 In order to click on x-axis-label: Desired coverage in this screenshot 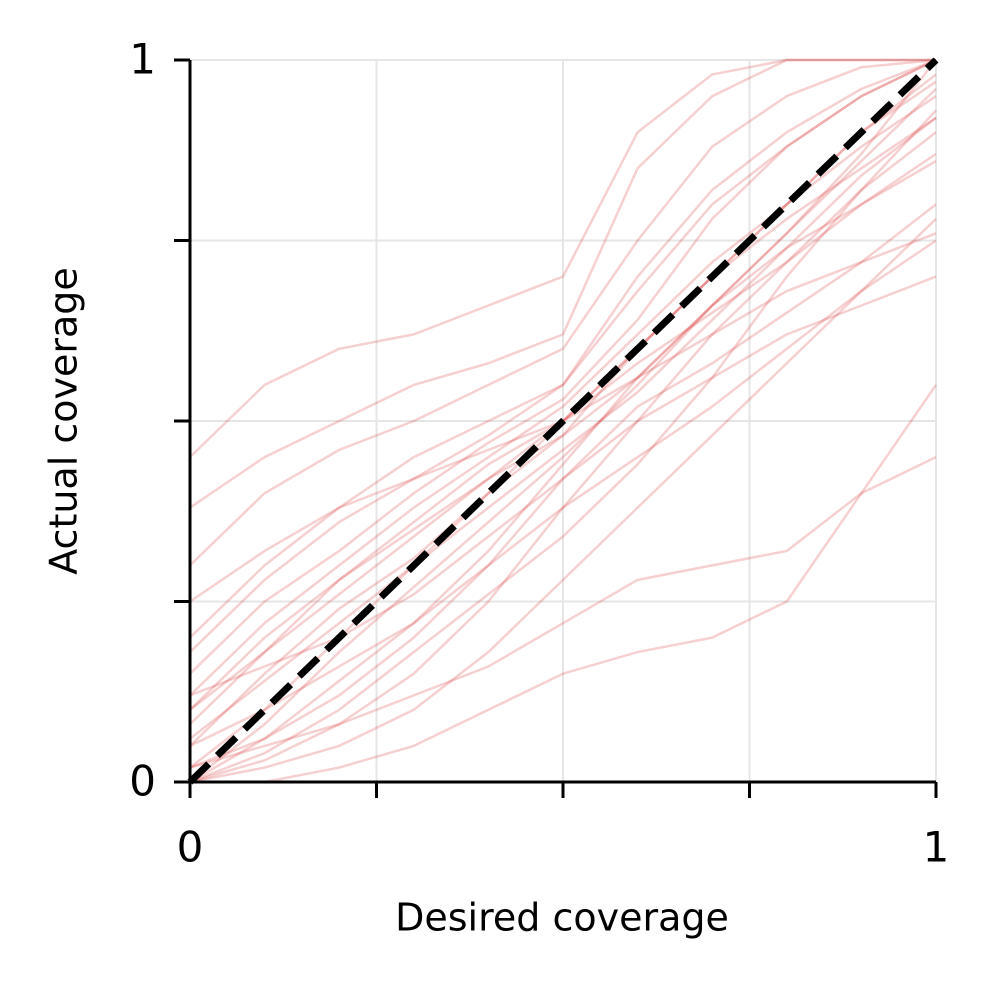, I will do `click(562, 918)`.